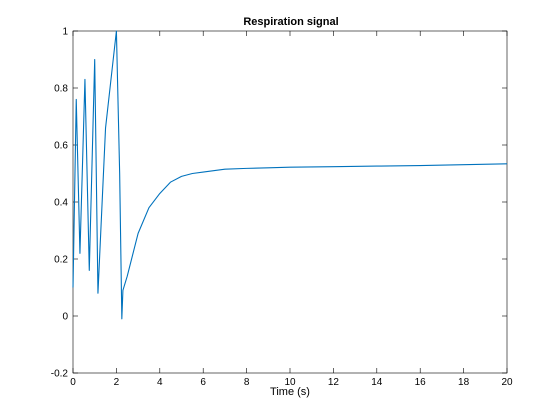 This screenshot has height=420, width=560. Describe the element at coordinates (73, 382) in the screenshot. I see `x-tick-label: 0` at that location.